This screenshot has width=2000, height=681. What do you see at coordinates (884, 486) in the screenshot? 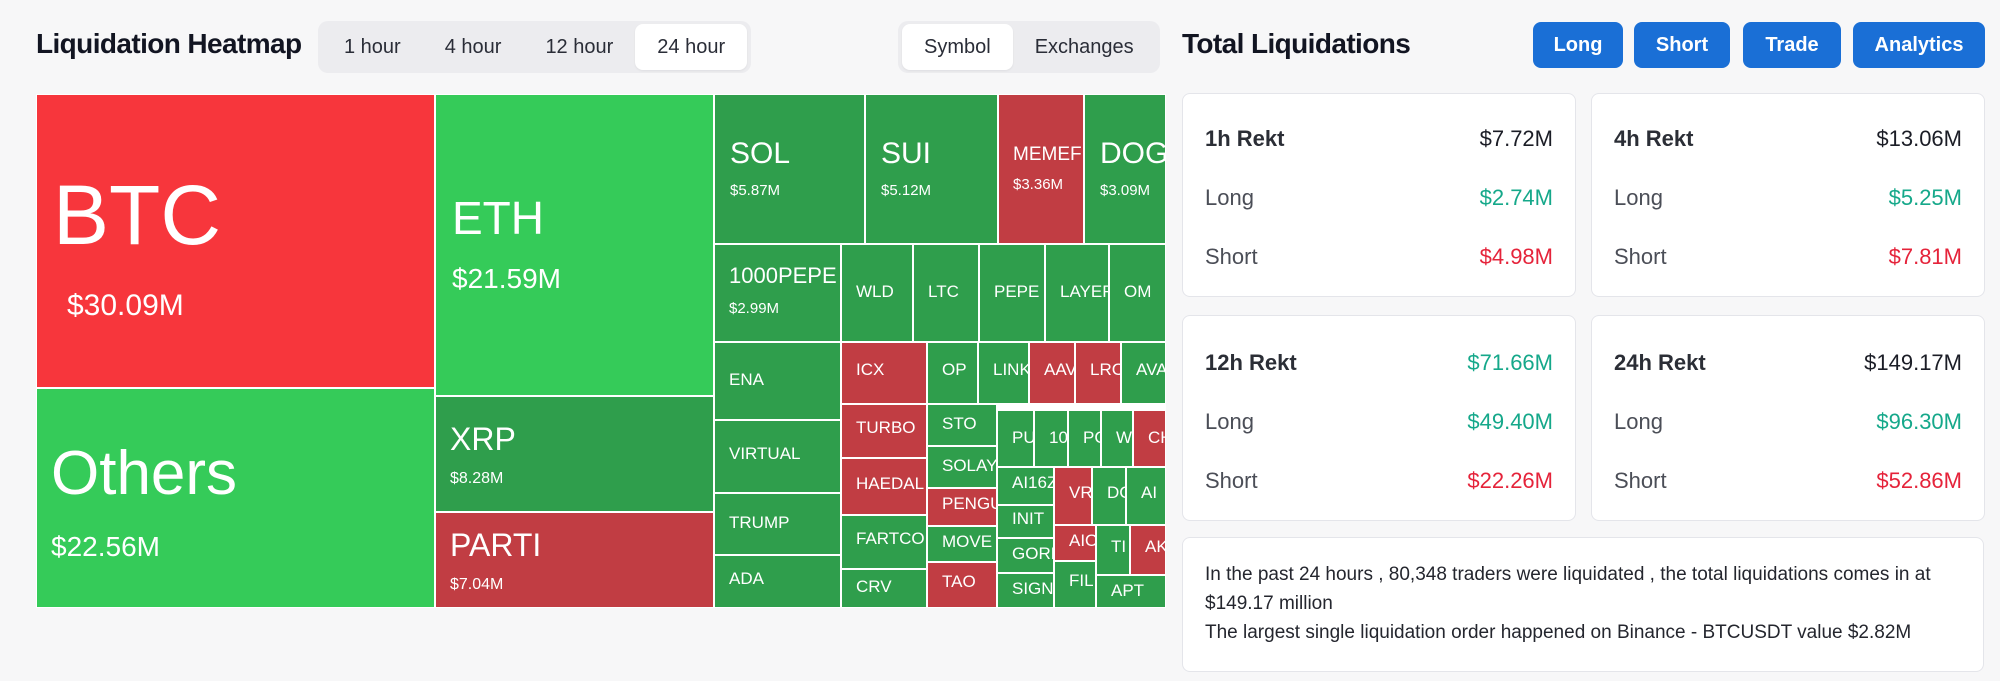
I see `heatmap-tile-haedal: HAEDAL` at bounding box center [884, 486].